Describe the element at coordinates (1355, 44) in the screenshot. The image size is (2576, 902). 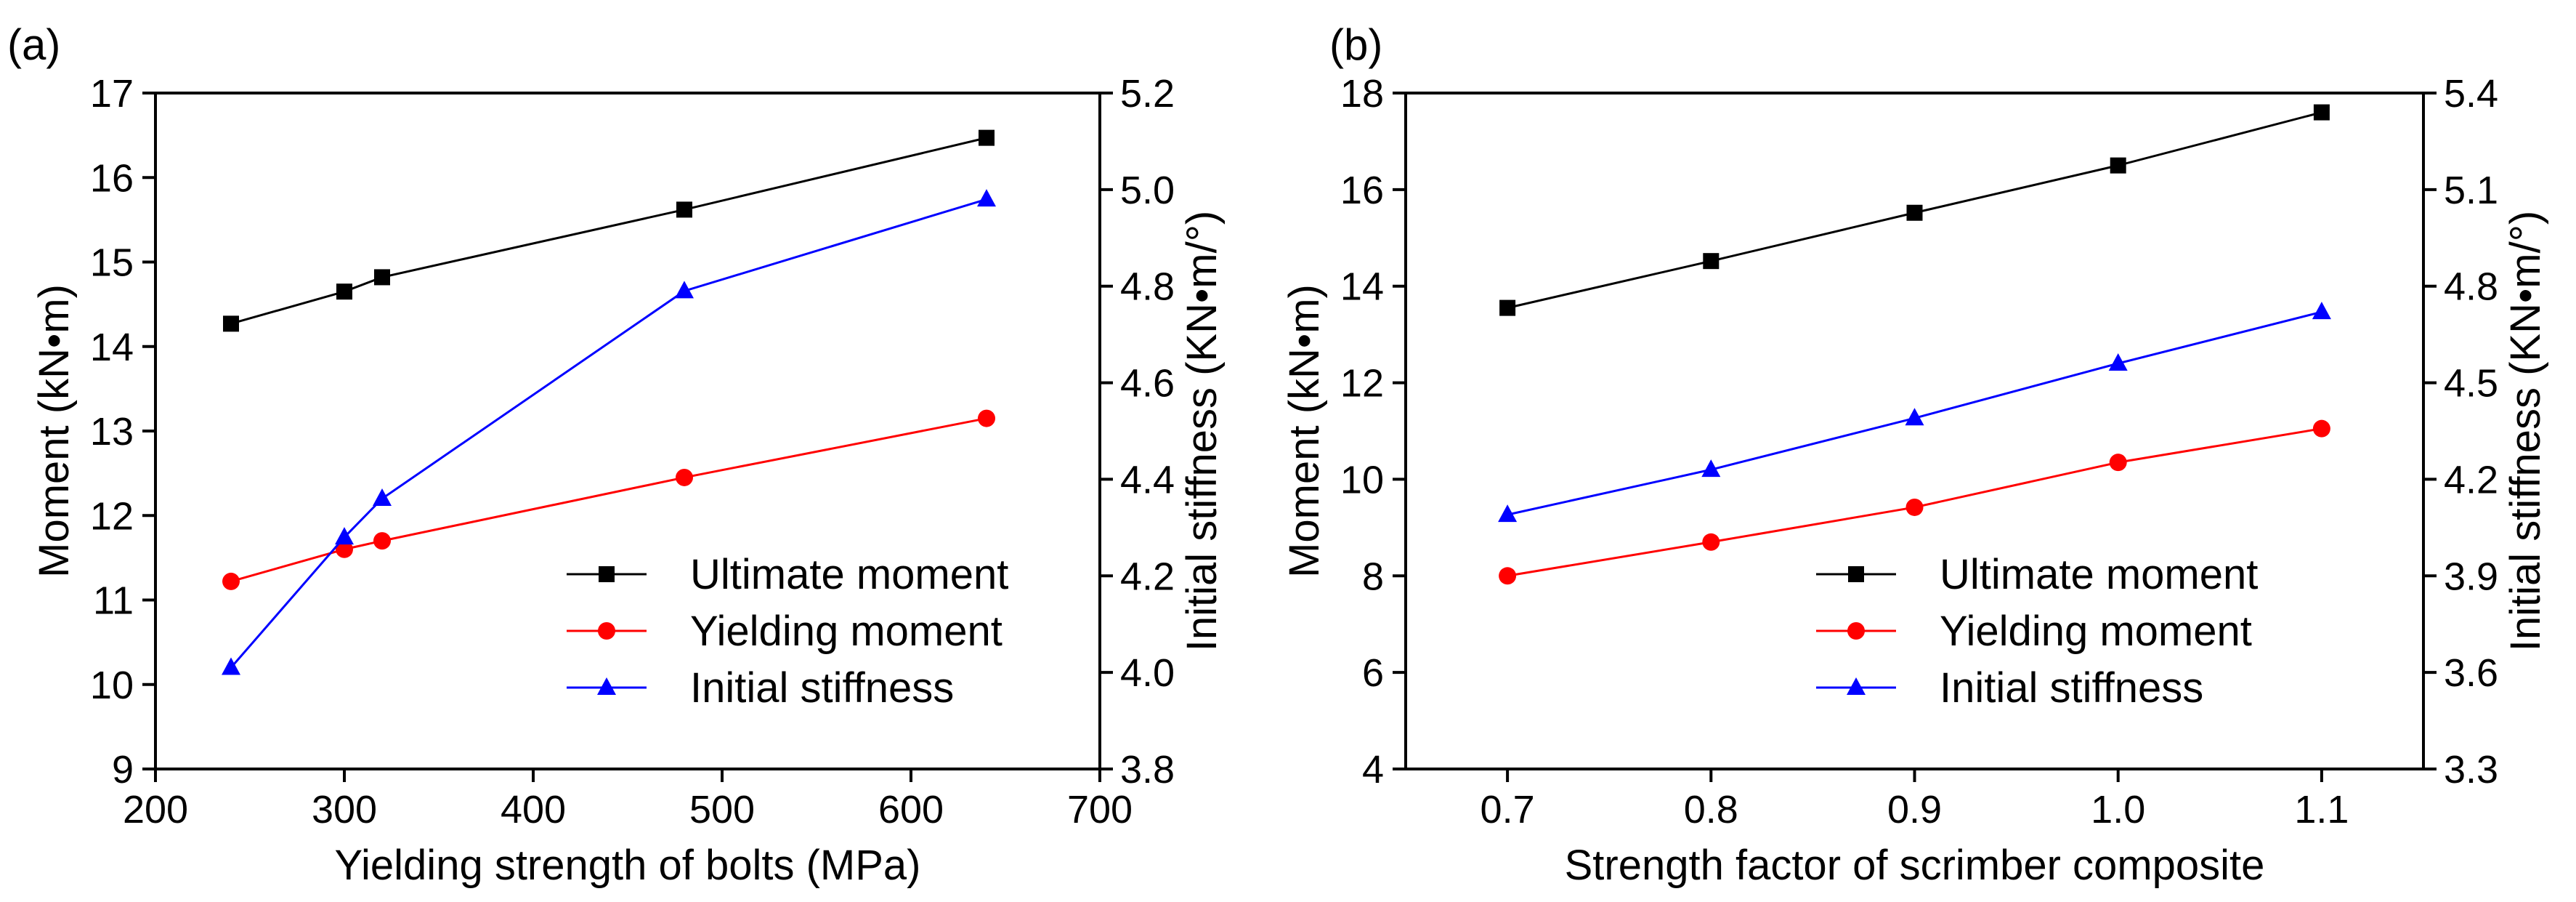
I see `panel-label: (b)` at that location.